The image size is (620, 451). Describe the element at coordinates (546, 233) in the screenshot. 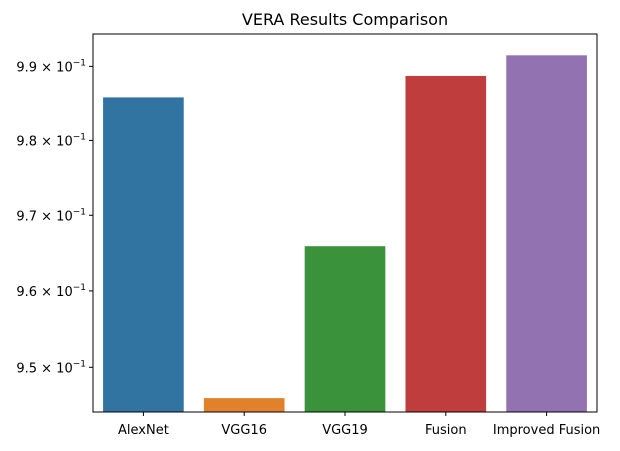

I see `bar-improved-fusion` at that location.